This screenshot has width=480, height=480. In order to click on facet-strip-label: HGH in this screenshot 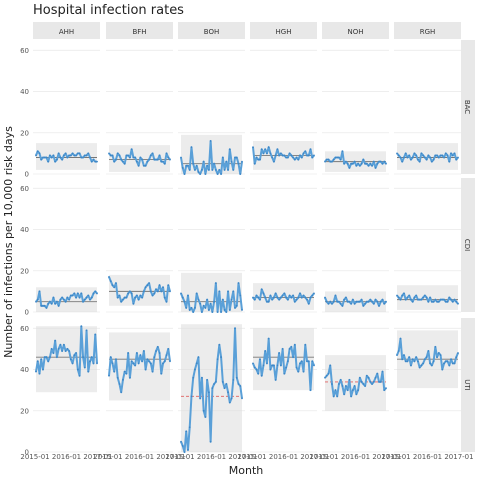, I will do `click(284, 32)`.